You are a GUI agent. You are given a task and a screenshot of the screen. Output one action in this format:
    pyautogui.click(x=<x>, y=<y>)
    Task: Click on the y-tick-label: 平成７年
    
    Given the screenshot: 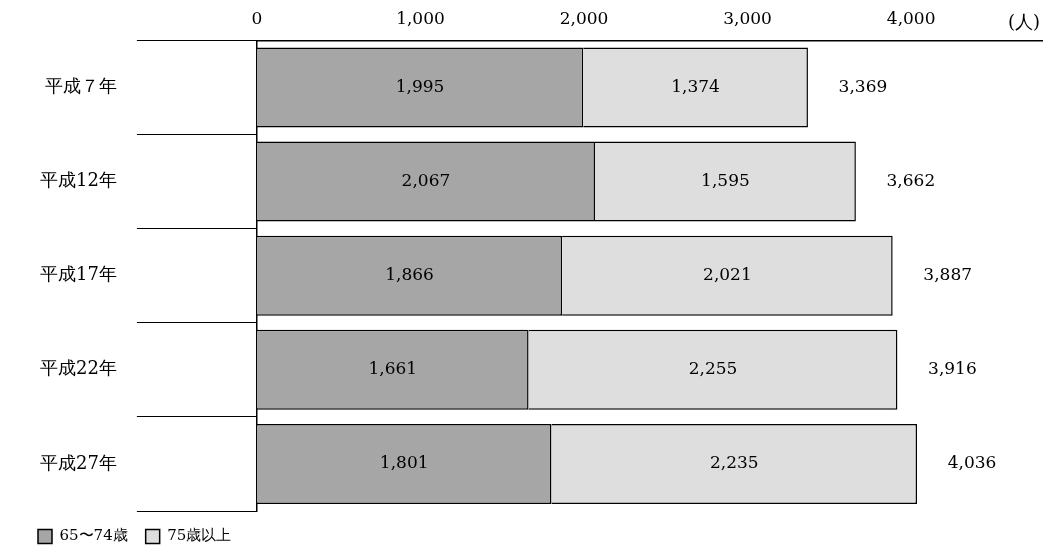 What is the action you would take?
    pyautogui.click(x=80, y=86)
    